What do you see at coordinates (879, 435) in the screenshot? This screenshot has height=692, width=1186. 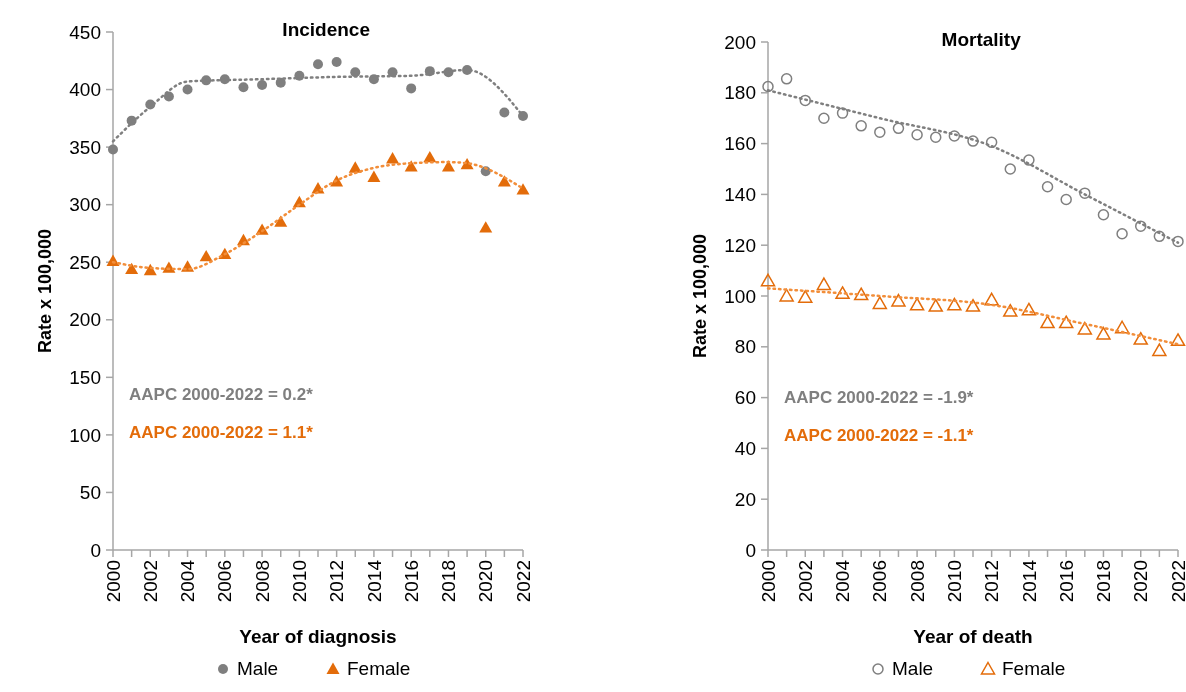 I see `annotation: AAPC 2000-2022 = -1.1*` at bounding box center [879, 435].